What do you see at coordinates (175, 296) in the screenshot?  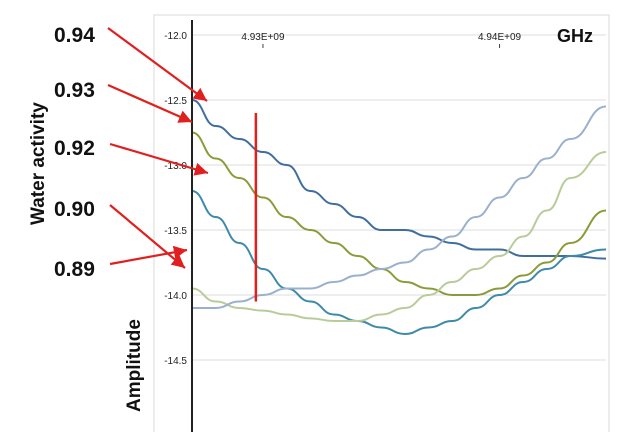 I see `y-tick-label-4: -14.0` at bounding box center [175, 296].